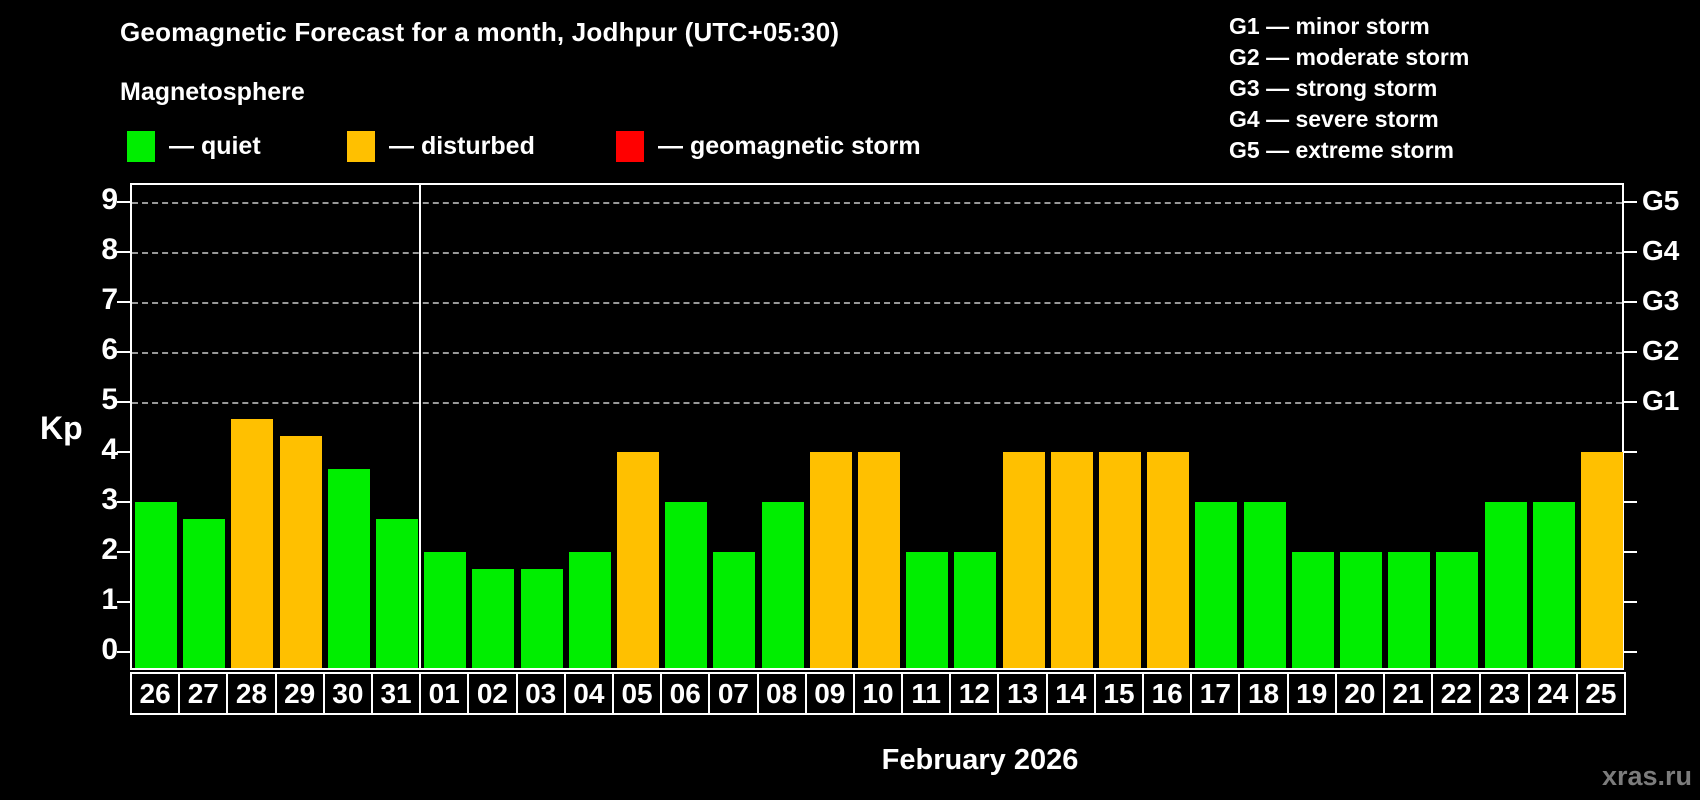 The width and height of the screenshot is (1700, 800). Describe the element at coordinates (462, 146) in the screenshot. I see `legend-label-disturbed: — disturbed` at that location.